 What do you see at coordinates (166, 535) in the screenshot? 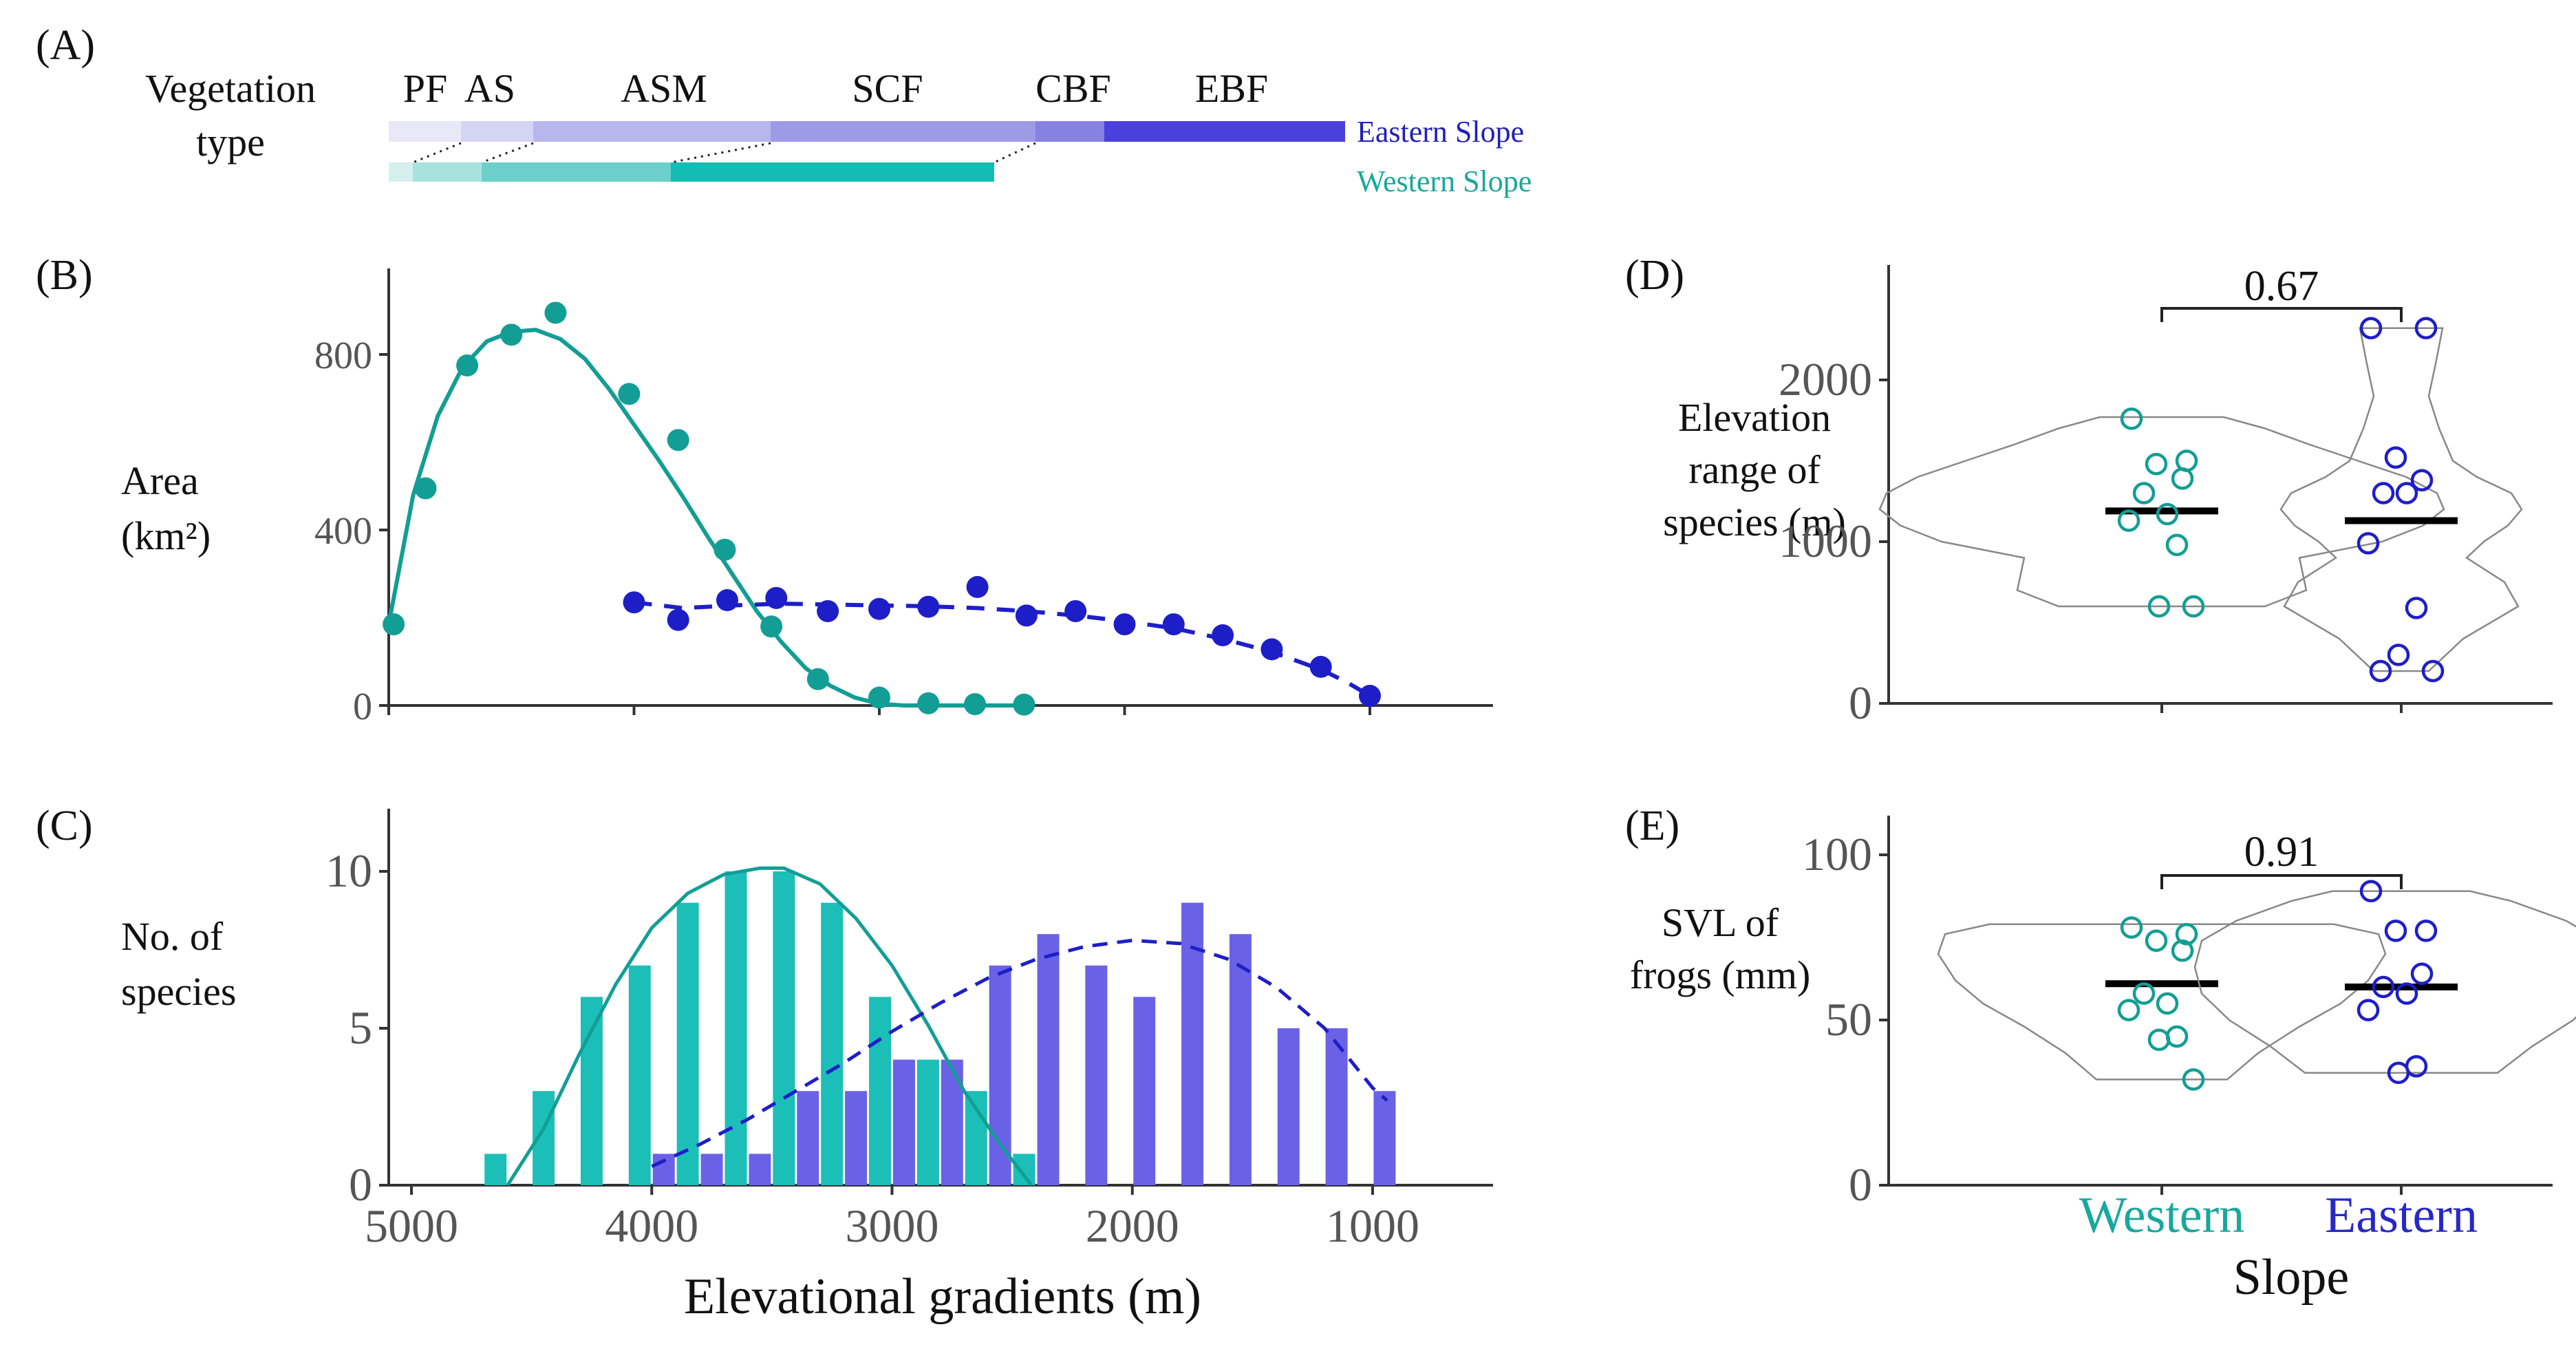
I see `area-label-line2: (km²)` at bounding box center [166, 535].